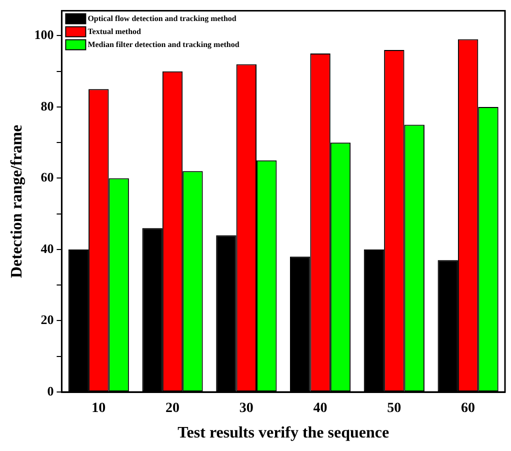 The width and height of the screenshot is (511, 451). What do you see at coordinates (115, 31) in the screenshot?
I see `legend-label: Textual method` at bounding box center [115, 31].